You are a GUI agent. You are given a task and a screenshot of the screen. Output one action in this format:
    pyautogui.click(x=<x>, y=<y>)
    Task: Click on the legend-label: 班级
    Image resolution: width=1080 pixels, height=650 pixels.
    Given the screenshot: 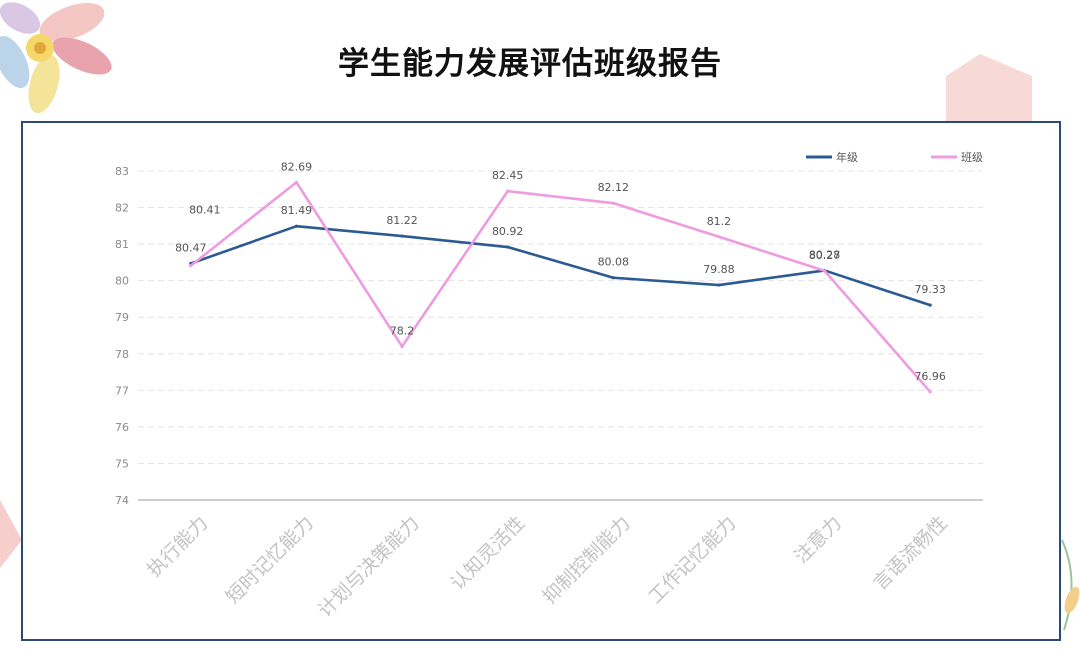 What is the action you would take?
    pyautogui.click(x=972, y=157)
    